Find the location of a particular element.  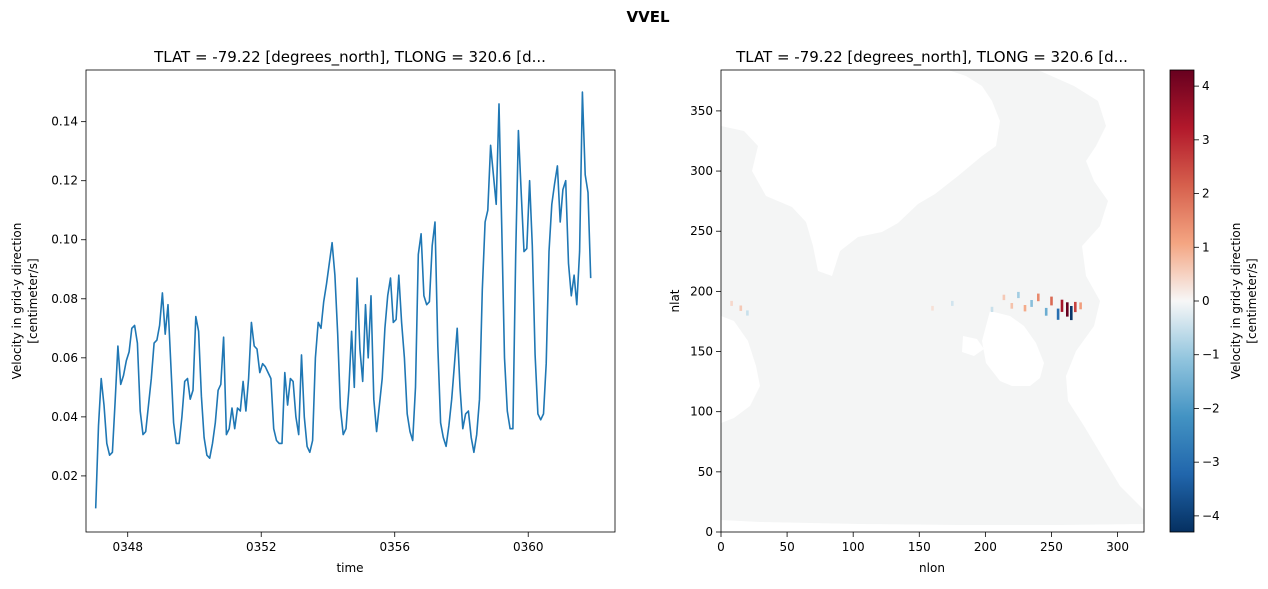

colorbar-ticks: −4 −3 −2 −1 0 1 2 3 4 is located at coordinates (1207, 301).